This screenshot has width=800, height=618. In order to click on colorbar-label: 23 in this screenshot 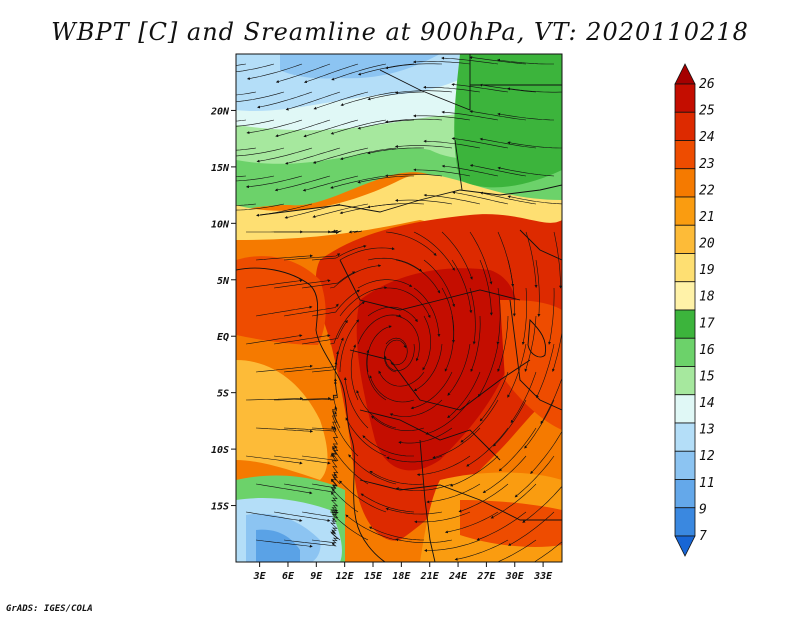, I will do `click(707, 164)`.